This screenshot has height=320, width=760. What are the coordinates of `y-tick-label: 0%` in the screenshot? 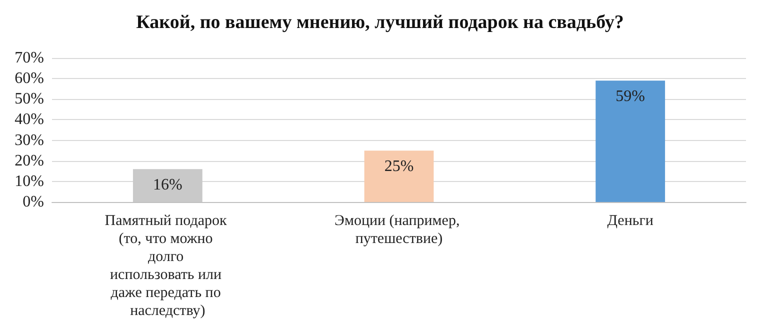 It's located at (33, 202).